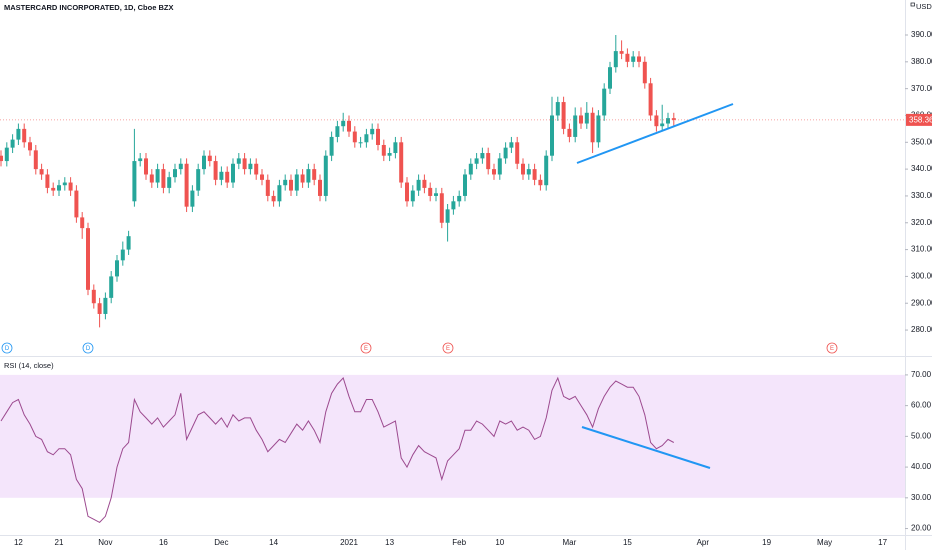 This screenshot has width=932, height=550. What do you see at coordinates (419, 348) in the screenshot?
I see `event-layer: D ED E E` at bounding box center [419, 348].